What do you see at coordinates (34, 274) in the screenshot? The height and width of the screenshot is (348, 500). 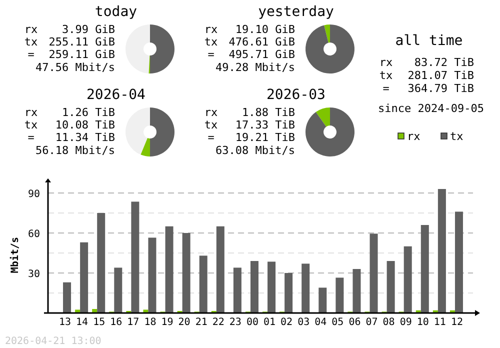 I see `y-tick-label: 30` at bounding box center [34, 274].